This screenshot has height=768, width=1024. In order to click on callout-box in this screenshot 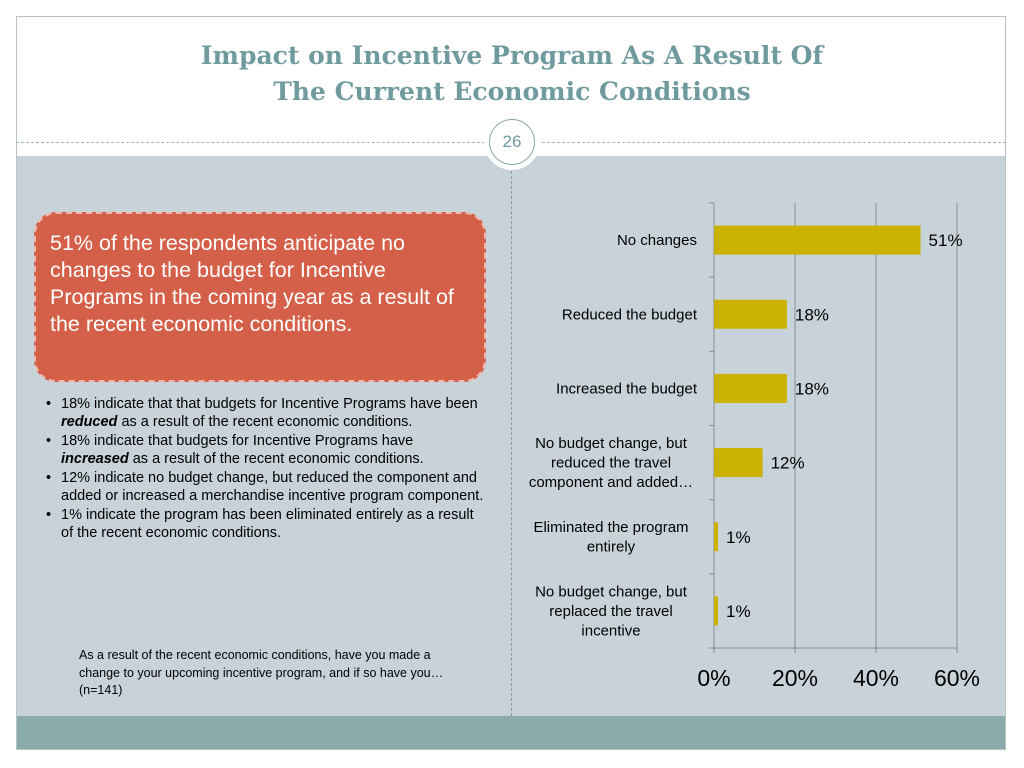, I will do `click(260, 297)`.